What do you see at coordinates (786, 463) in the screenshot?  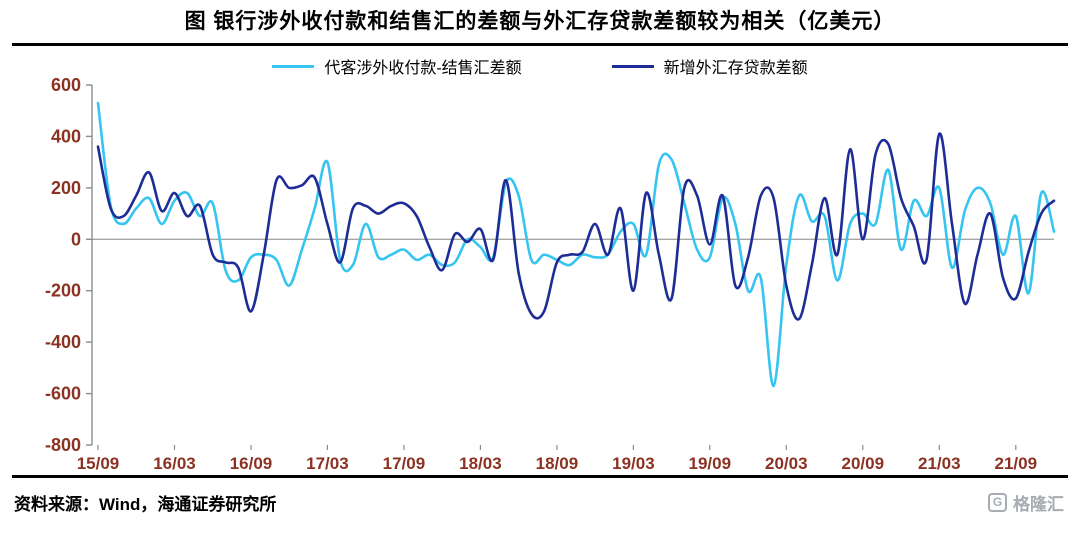 I see `x-tick-label: 20/03` at bounding box center [786, 463].